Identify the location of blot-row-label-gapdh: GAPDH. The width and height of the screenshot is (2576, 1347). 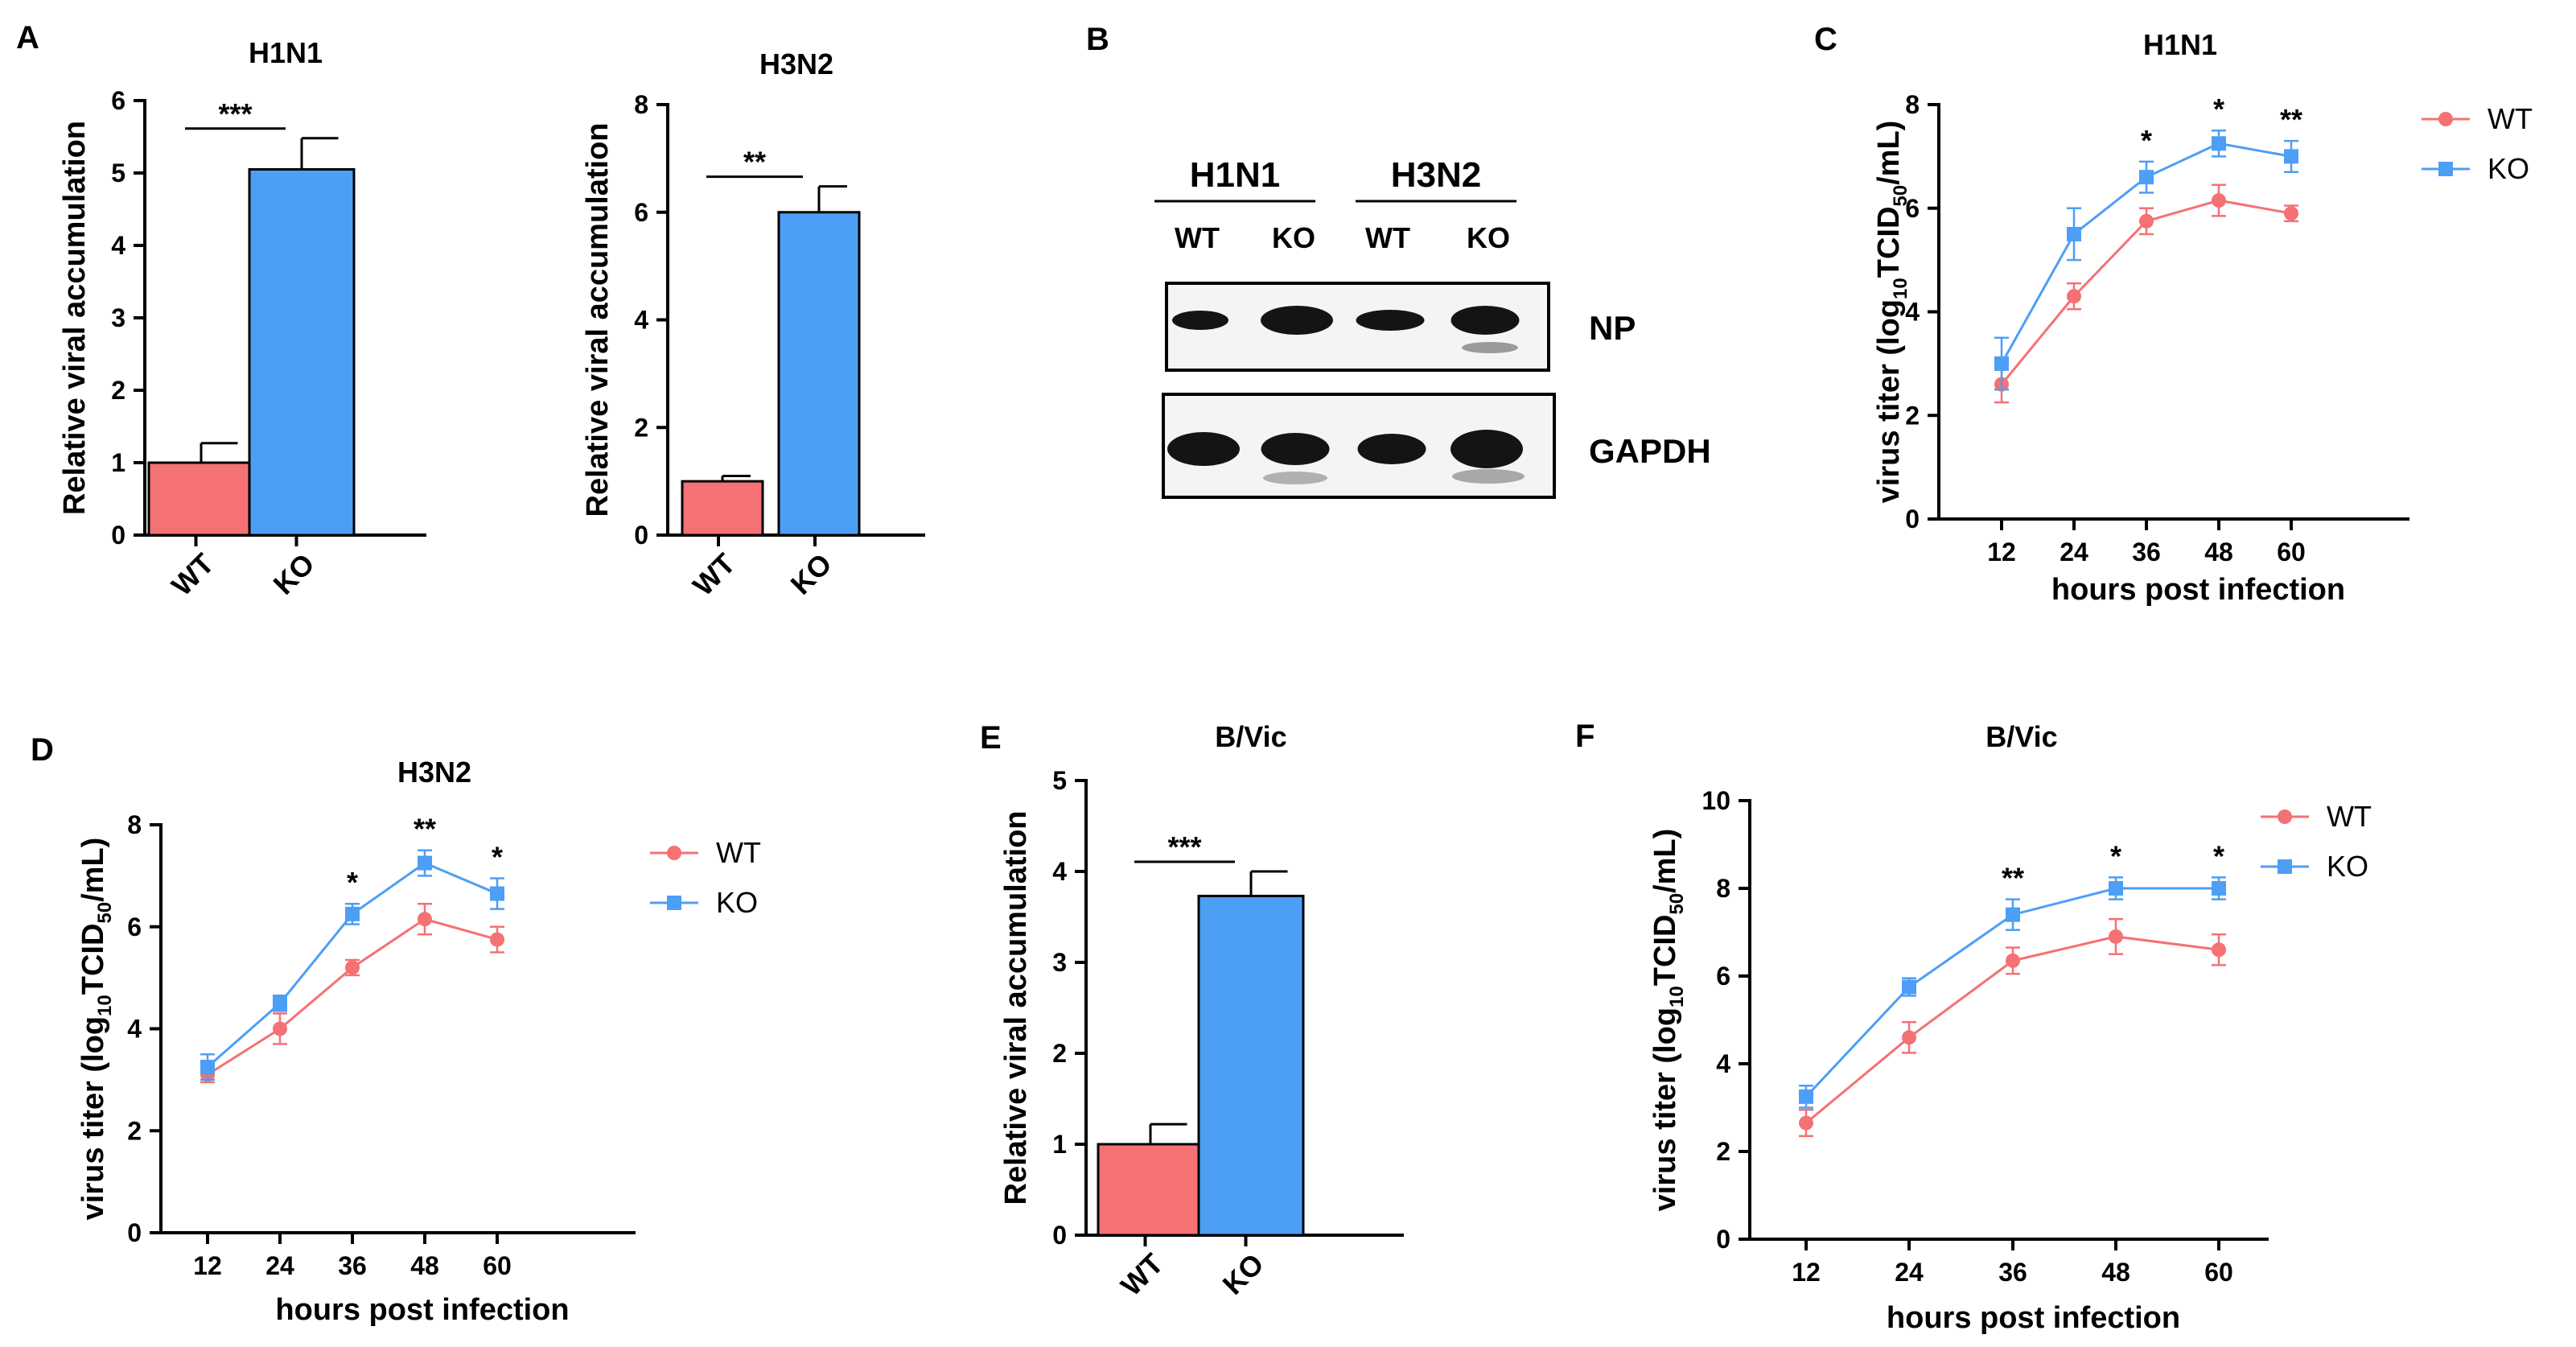
(1650, 451).